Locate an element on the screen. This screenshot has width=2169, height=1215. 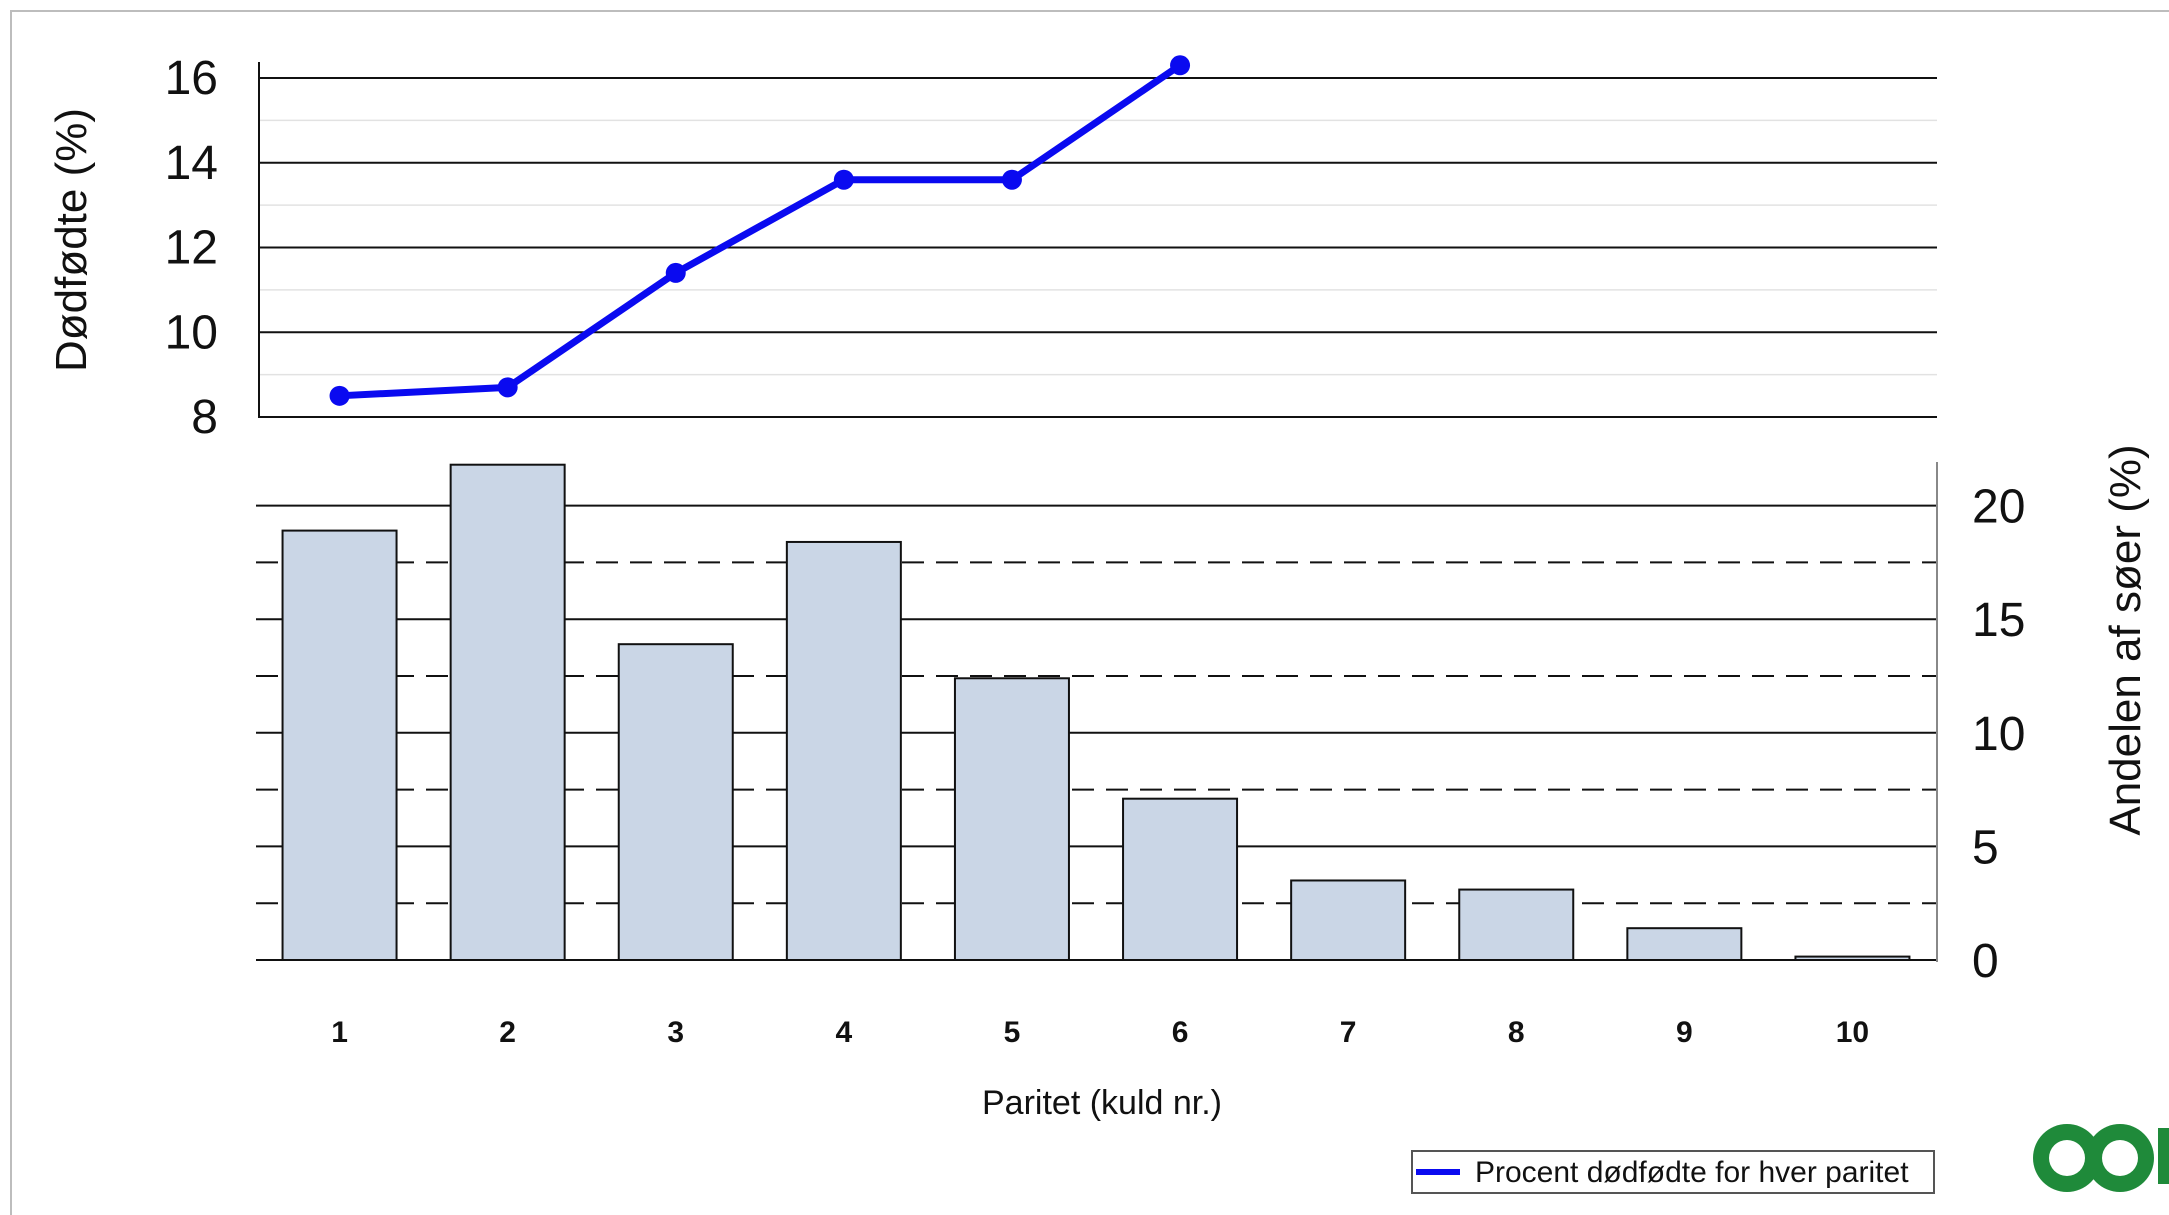
right-tick-label: 10 is located at coordinates (1998, 734).